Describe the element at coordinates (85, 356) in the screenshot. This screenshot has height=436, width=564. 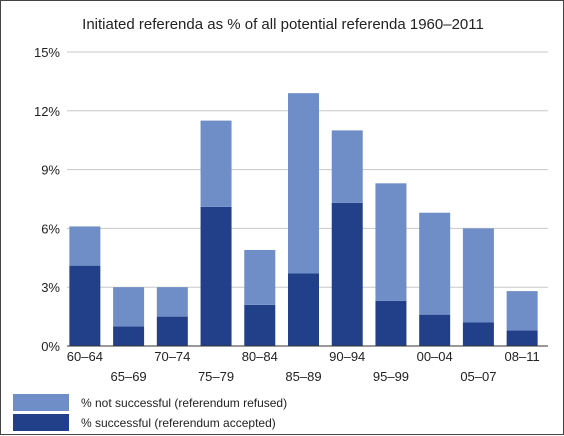
I see `x-tick-label: 60–64` at that location.